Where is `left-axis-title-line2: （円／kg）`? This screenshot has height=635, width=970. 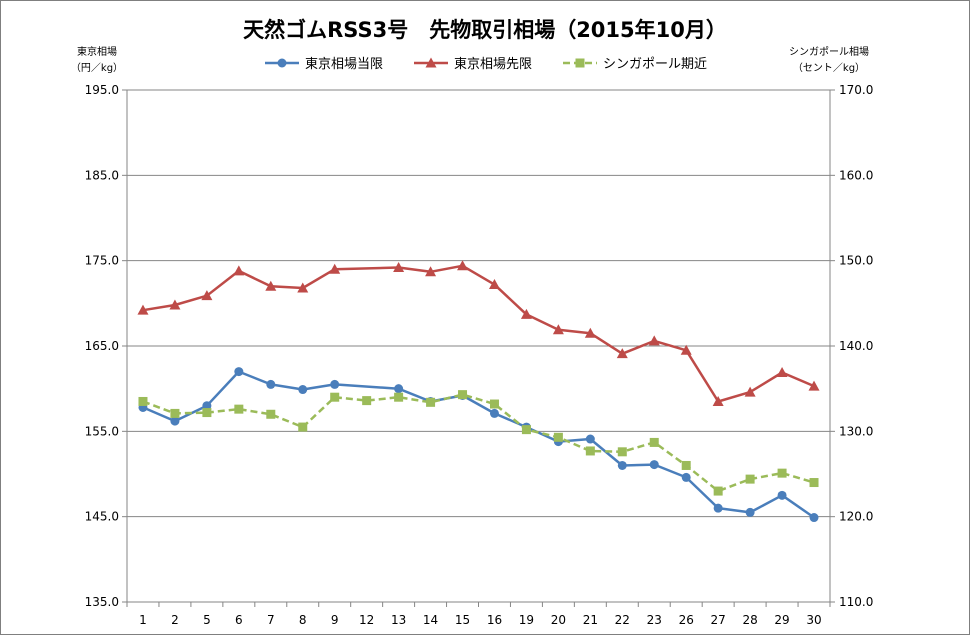
left-axis-title-line2: （円／kg） is located at coordinates (97, 68).